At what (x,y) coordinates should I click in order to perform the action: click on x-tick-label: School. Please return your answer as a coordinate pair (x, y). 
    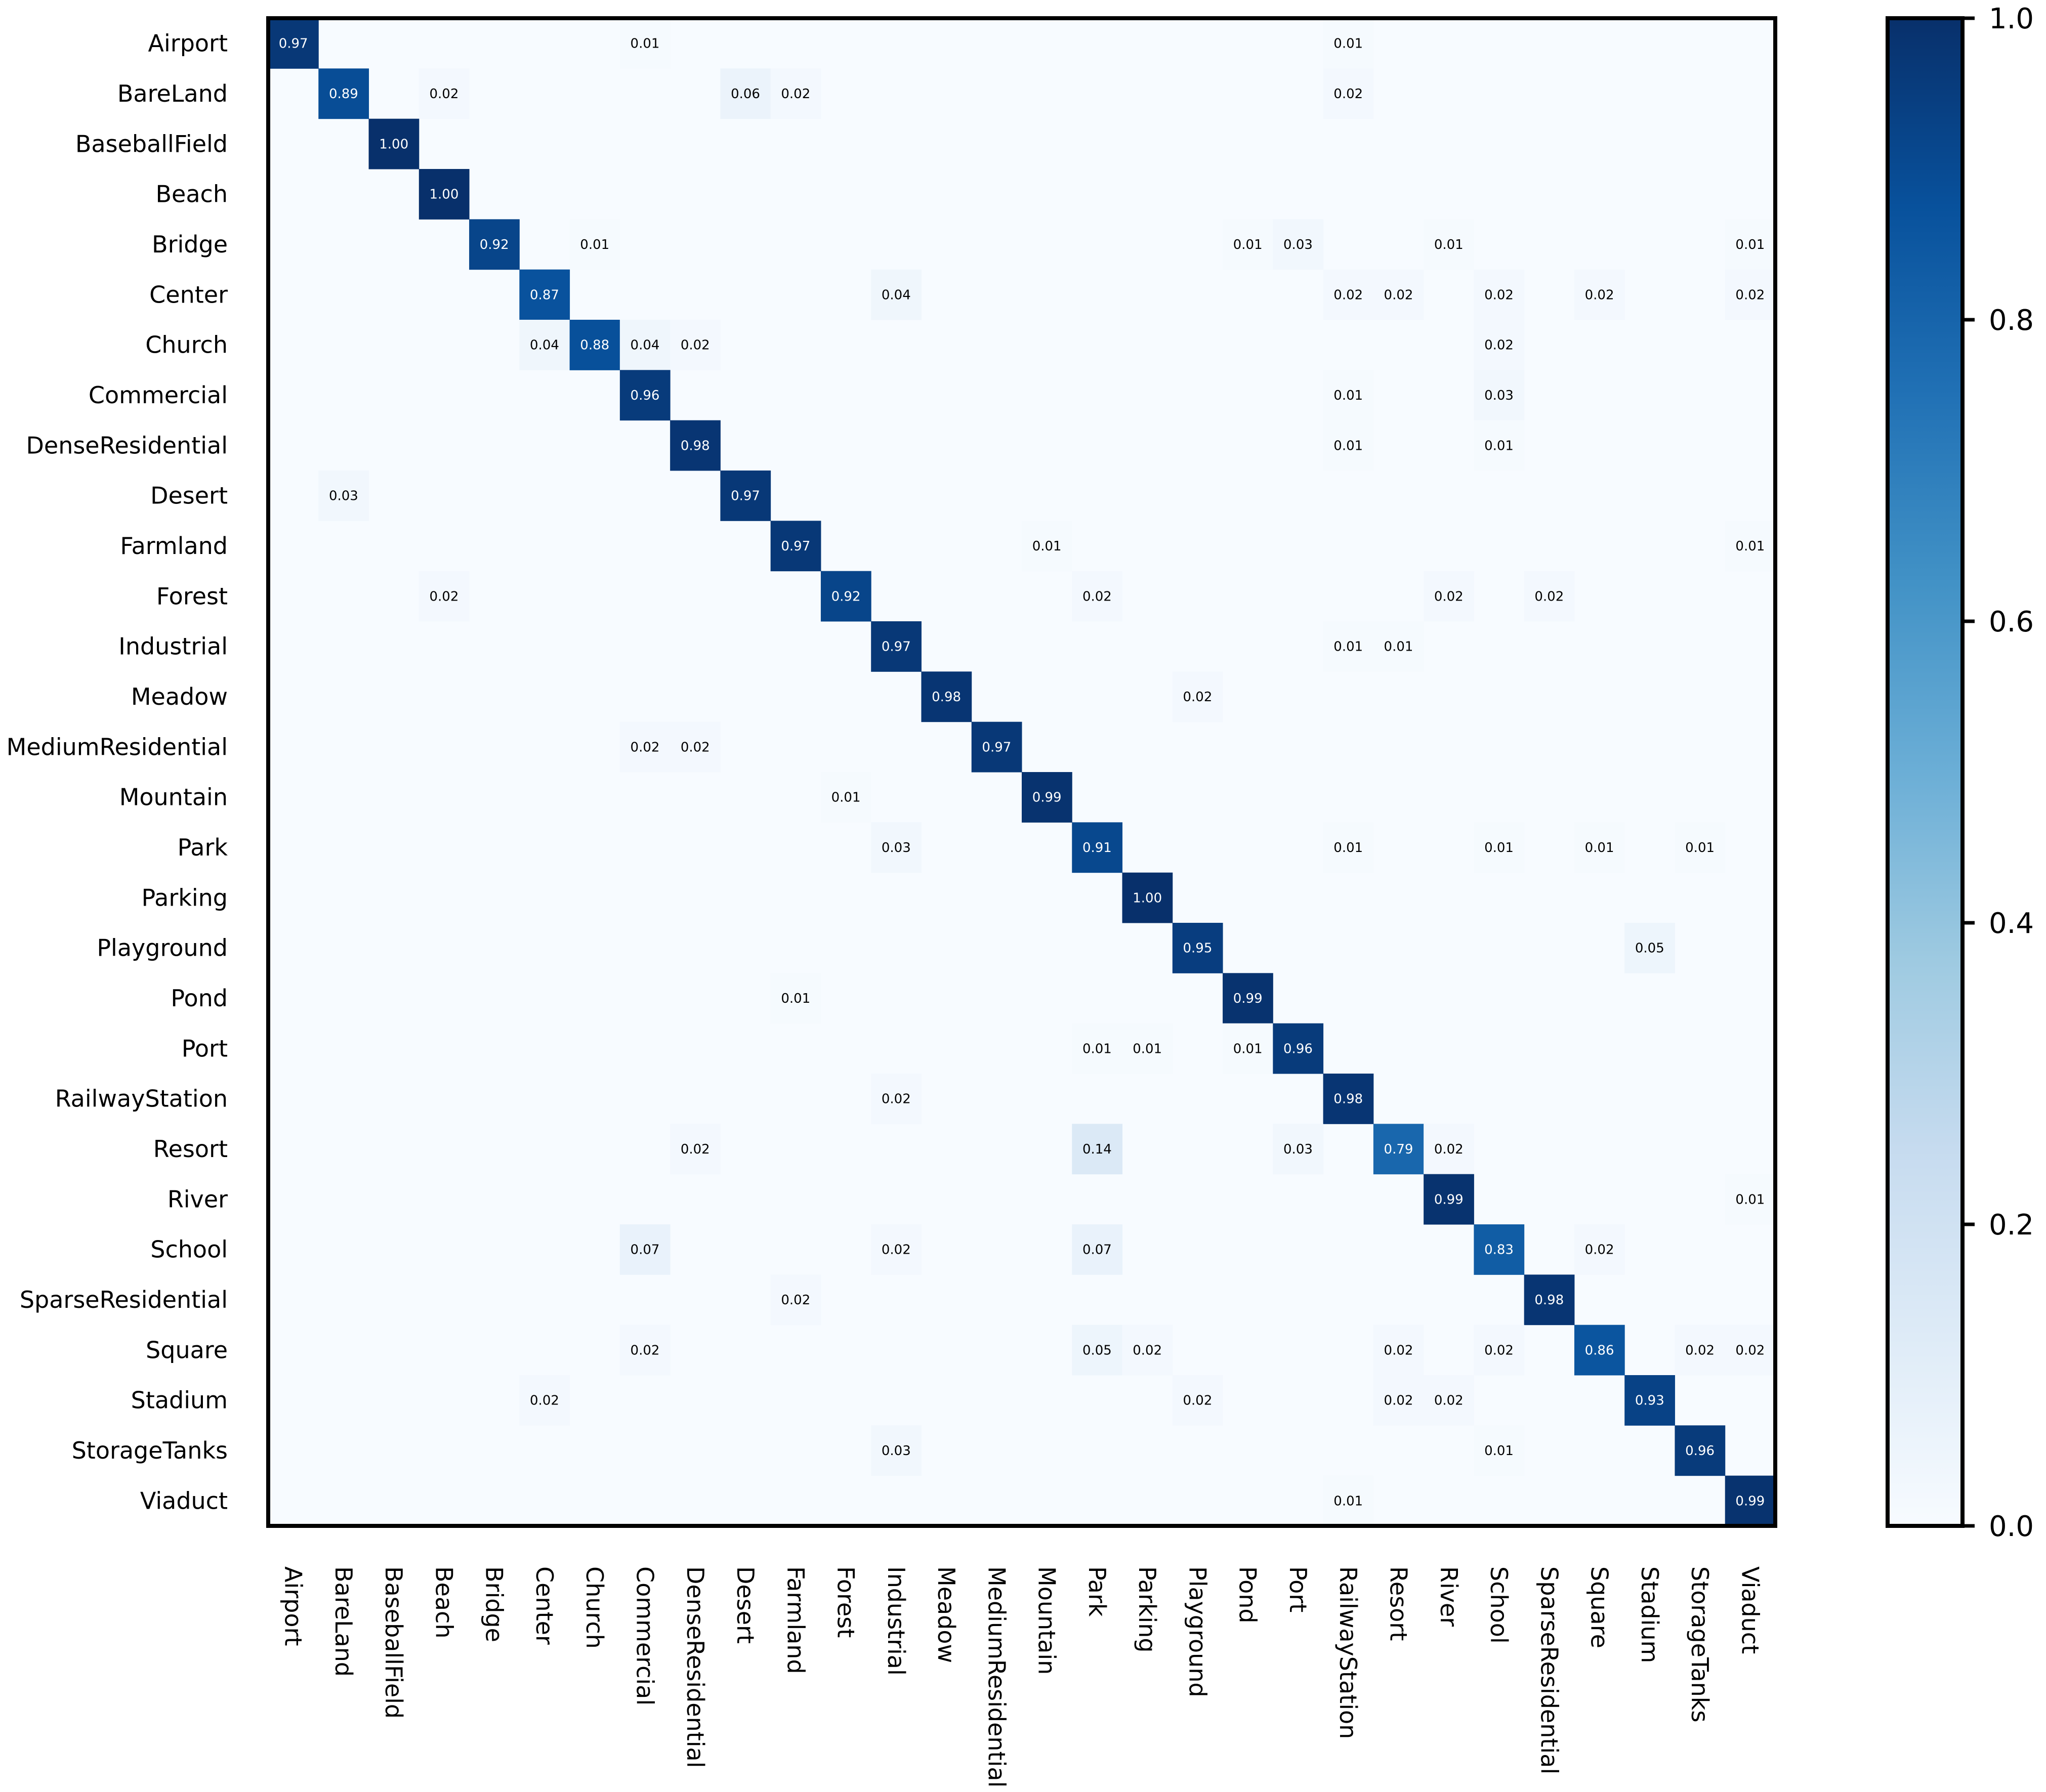
    Looking at the image, I should click on (1499, 1605).